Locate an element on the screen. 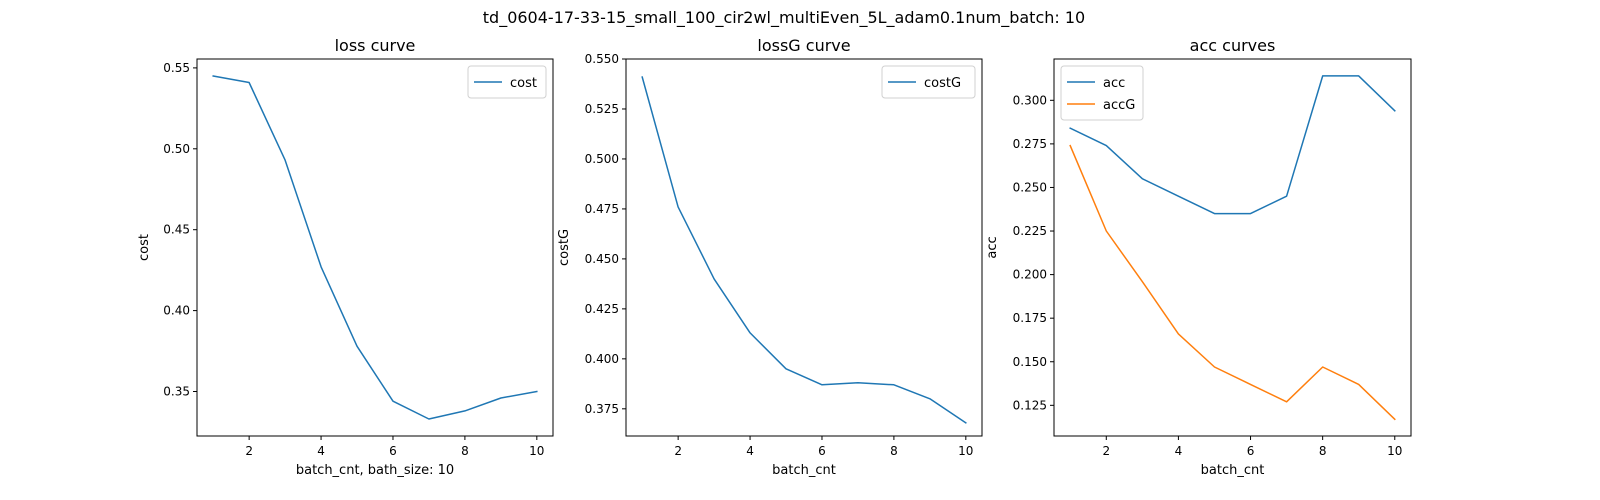 This screenshot has width=1600, height=500. y-tick-label: 0.40 is located at coordinates (176, 311).